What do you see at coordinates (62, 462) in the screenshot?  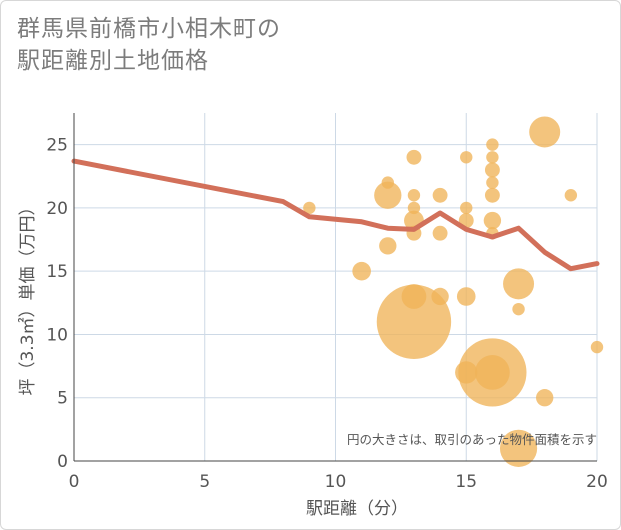 I see `y-tick-label: 0` at bounding box center [62, 462].